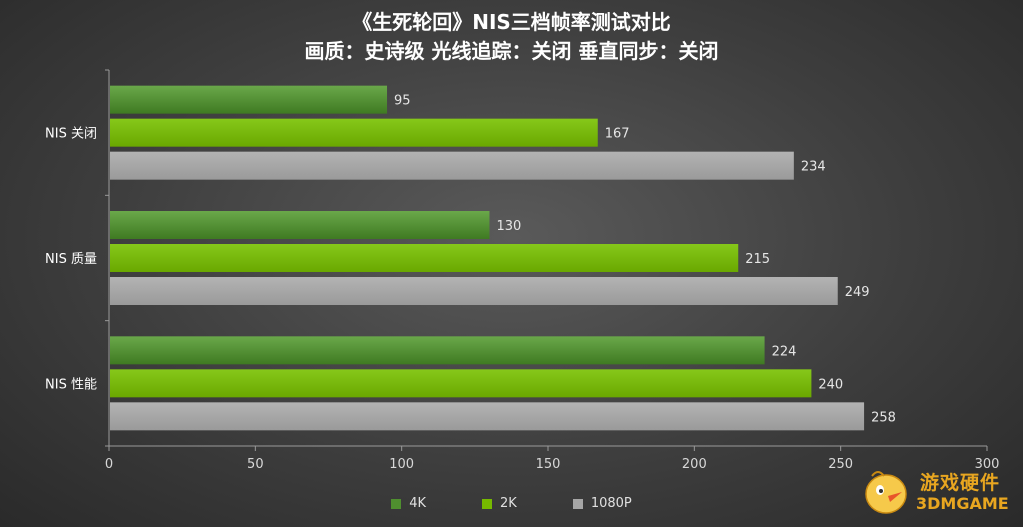 The image size is (1023, 527). What do you see at coordinates (402, 101) in the screenshot?
I see `data-label: 95` at bounding box center [402, 101].